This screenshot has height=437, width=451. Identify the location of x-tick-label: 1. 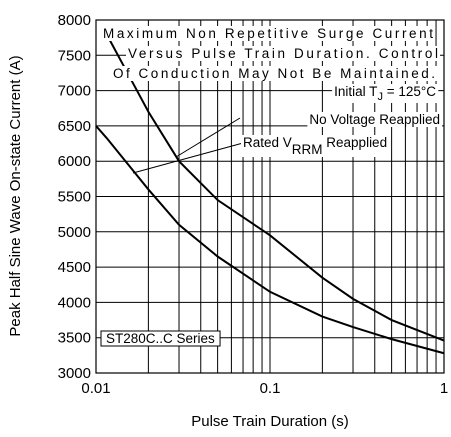
(444, 388).